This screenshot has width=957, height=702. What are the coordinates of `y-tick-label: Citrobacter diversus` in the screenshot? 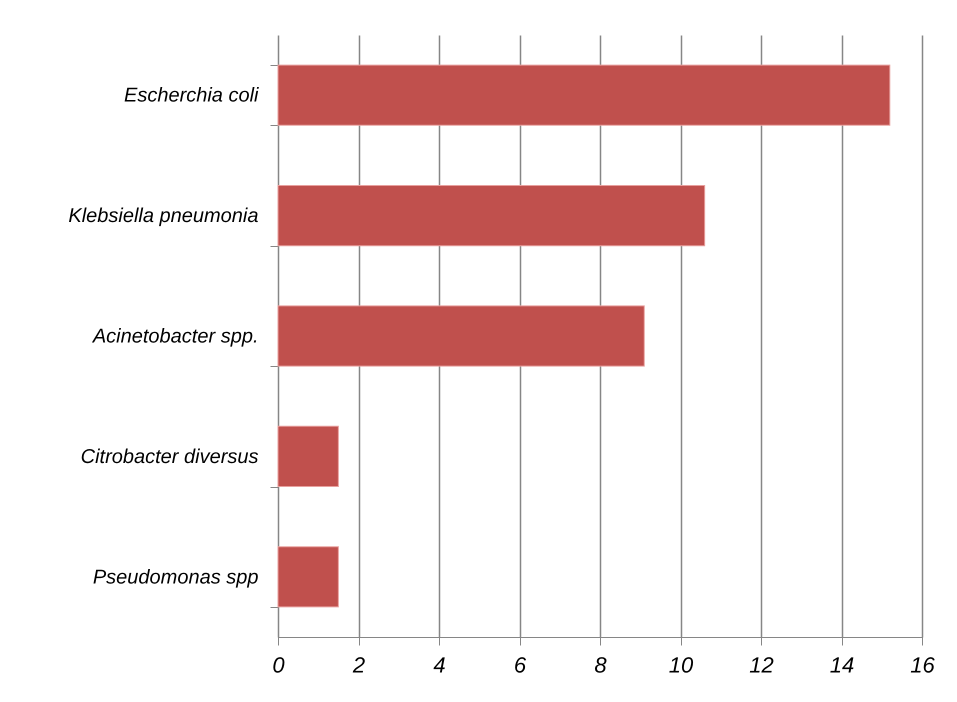 It's located at (169, 457).